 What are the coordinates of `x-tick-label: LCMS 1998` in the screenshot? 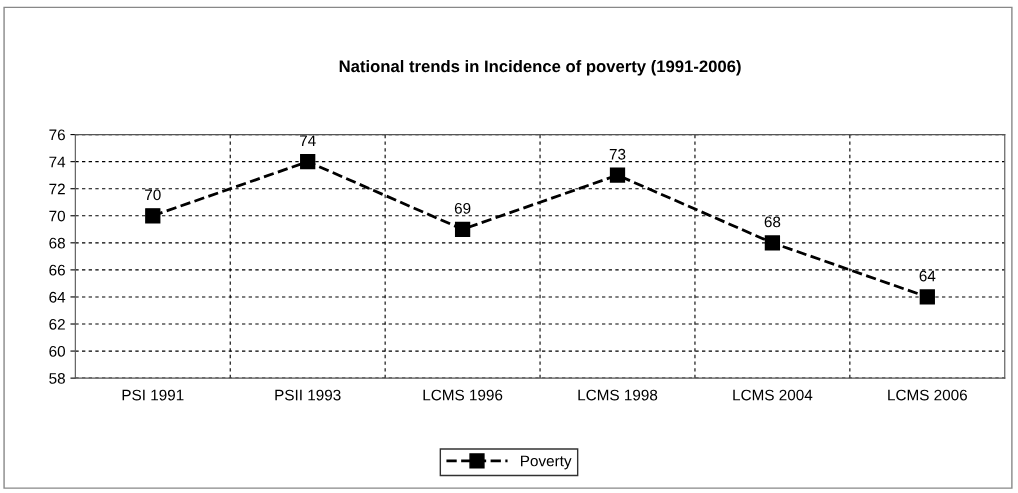 It's located at (618, 395).